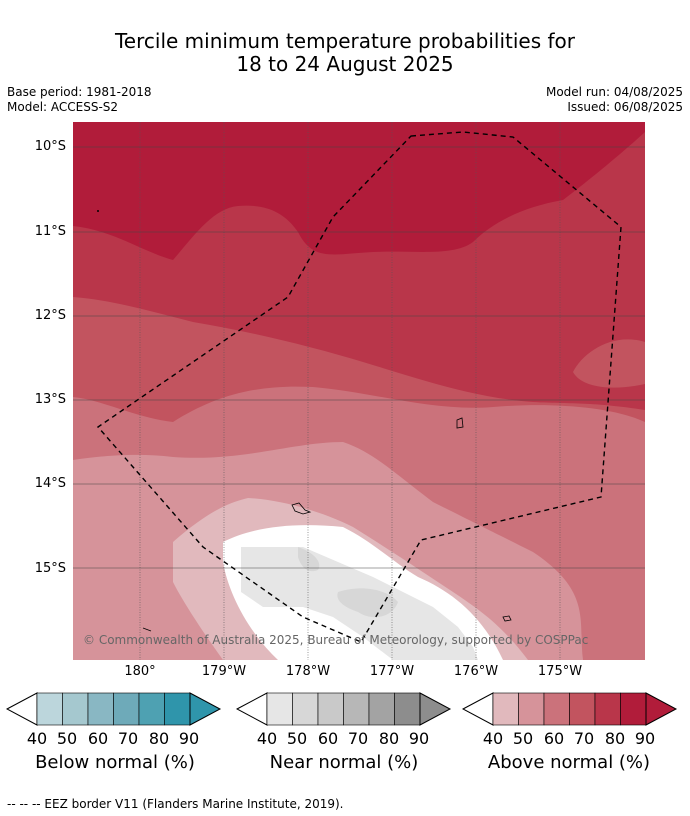  I want to click on lat-label: 12°S, so click(50, 315).